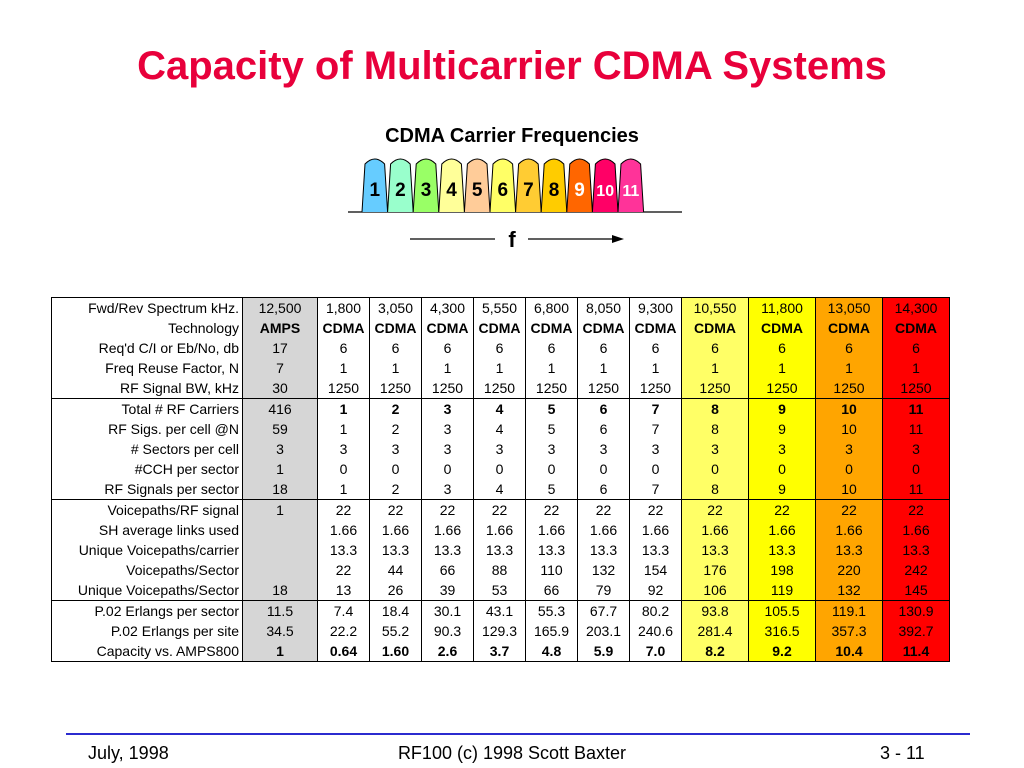  Describe the element at coordinates (280, 348) in the screenshot. I see `table-cell: 17` at that location.